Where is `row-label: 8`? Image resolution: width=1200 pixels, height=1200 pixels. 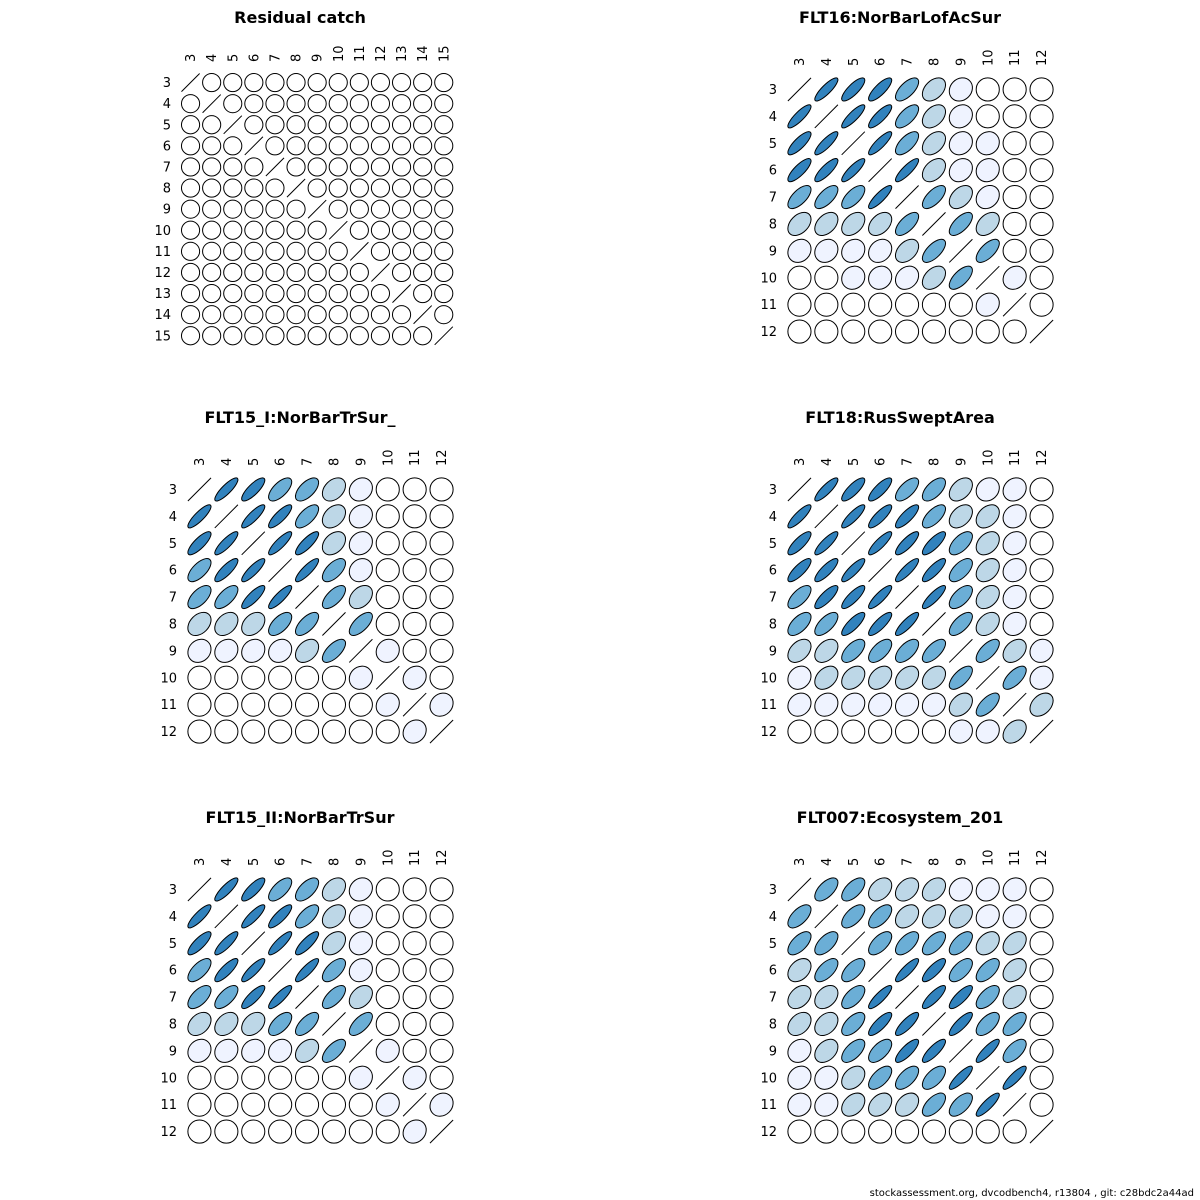 row-label: 8 is located at coordinates (773, 224).